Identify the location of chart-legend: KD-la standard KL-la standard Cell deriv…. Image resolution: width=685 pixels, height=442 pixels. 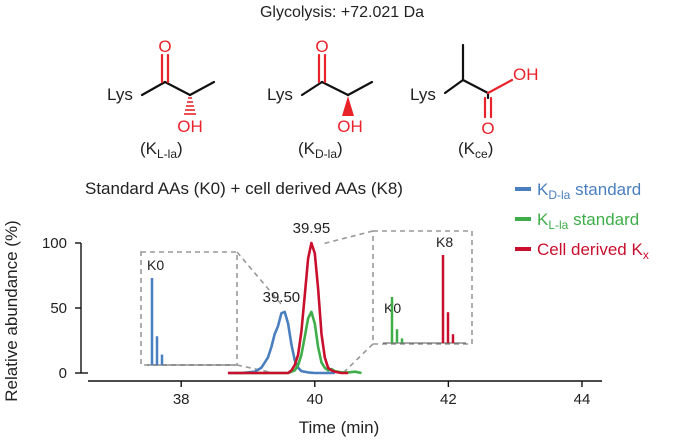
(582, 221).